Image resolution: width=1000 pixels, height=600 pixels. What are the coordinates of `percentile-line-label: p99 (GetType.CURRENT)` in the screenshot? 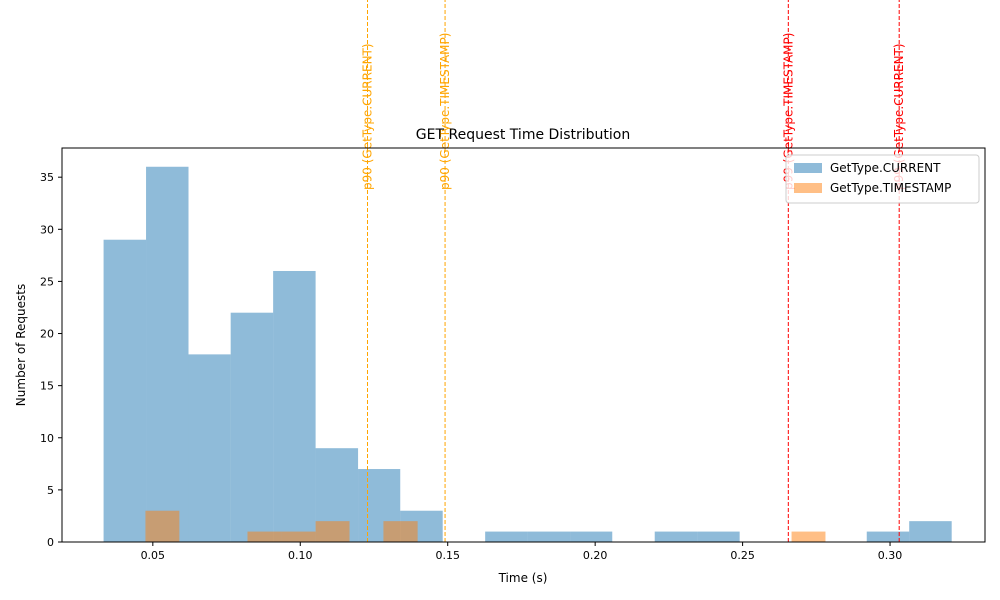 It's located at (899, 116).